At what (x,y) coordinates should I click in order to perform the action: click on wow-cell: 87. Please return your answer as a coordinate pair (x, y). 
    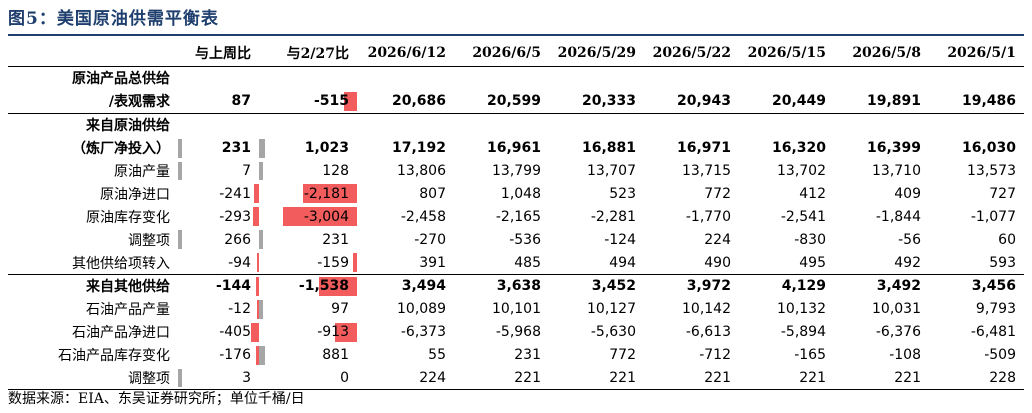
    Looking at the image, I should click on (218, 101).